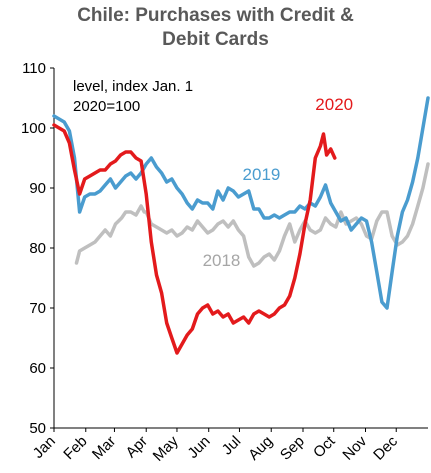 This screenshot has height=473, width=431. I want to click on x-tick-label: Oct, so click(324, 446).